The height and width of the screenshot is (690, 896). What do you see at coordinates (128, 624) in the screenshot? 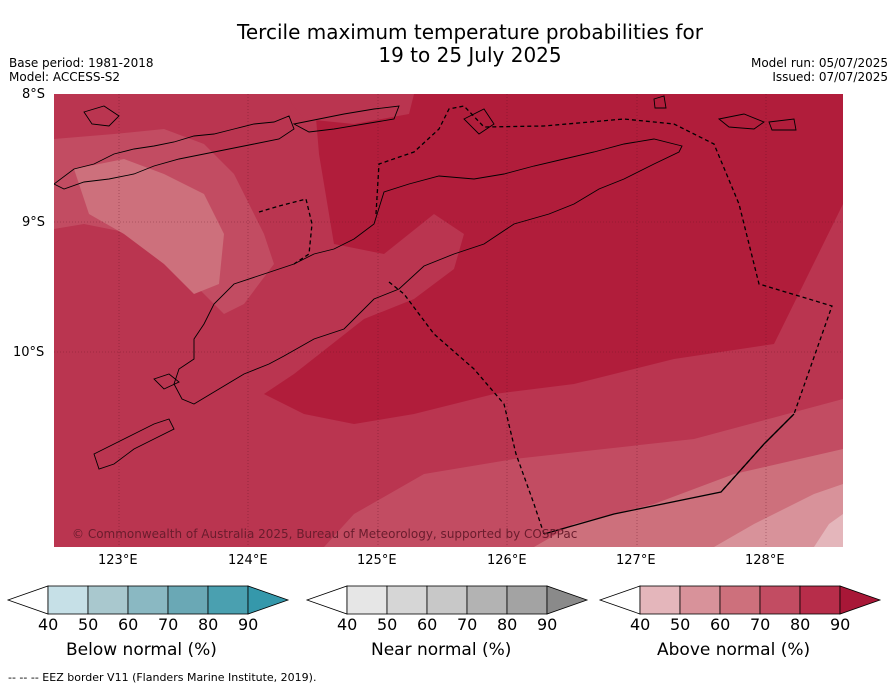
I see `colorbar-below-tick: 60` at bounding box center [128, 624].